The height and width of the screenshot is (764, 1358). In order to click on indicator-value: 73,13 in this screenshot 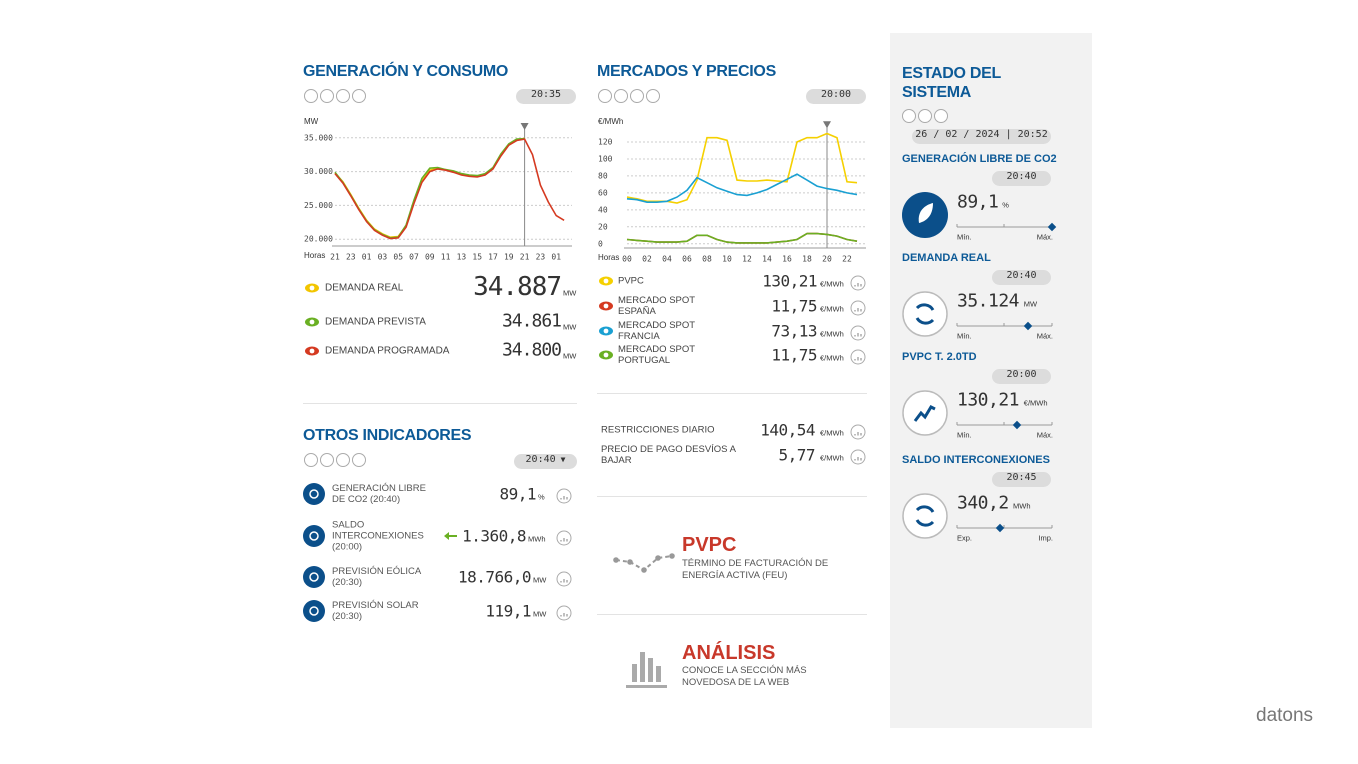, I will do `click(794, 331)`.